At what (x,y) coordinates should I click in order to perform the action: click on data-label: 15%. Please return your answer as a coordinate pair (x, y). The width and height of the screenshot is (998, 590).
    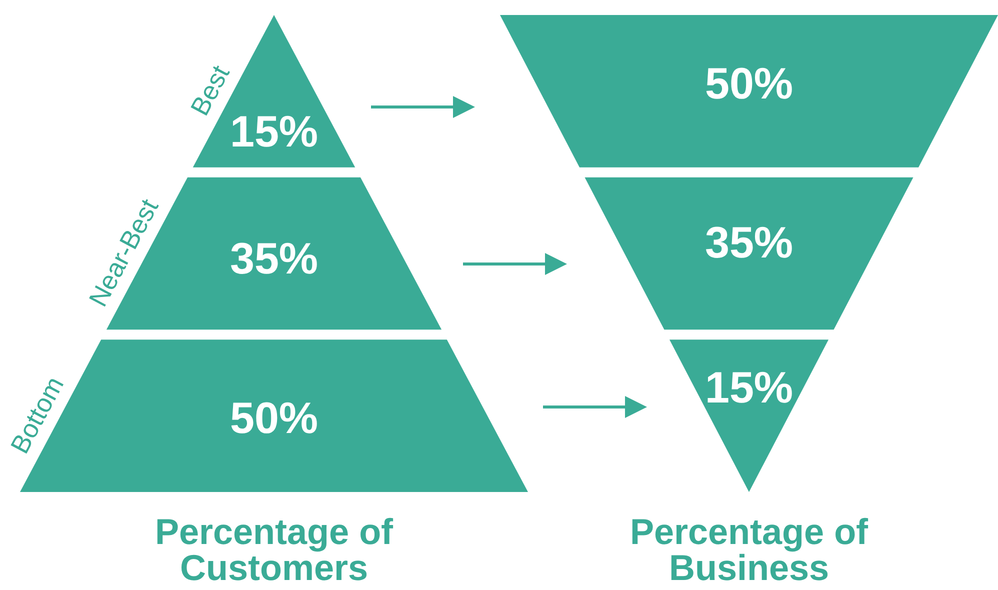
    Looking at the image, I should click on (749, 388).